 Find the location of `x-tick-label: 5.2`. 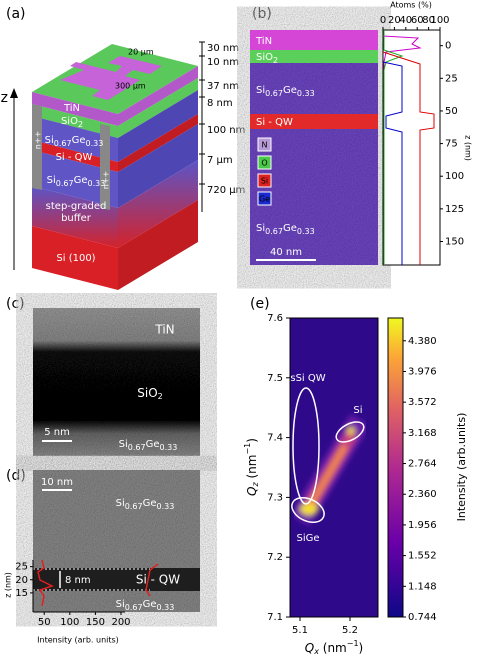

x-tick-label: 5.2 is located at coordinates (350, 630).